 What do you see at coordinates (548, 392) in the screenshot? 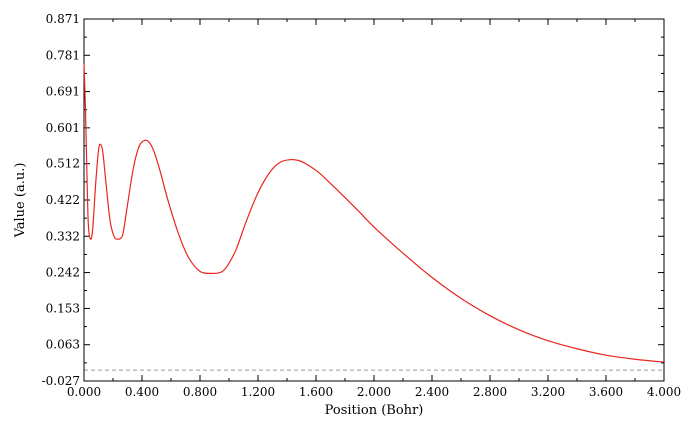
I see `x-tick-label: 3.200` at bounding box center [548, 392].